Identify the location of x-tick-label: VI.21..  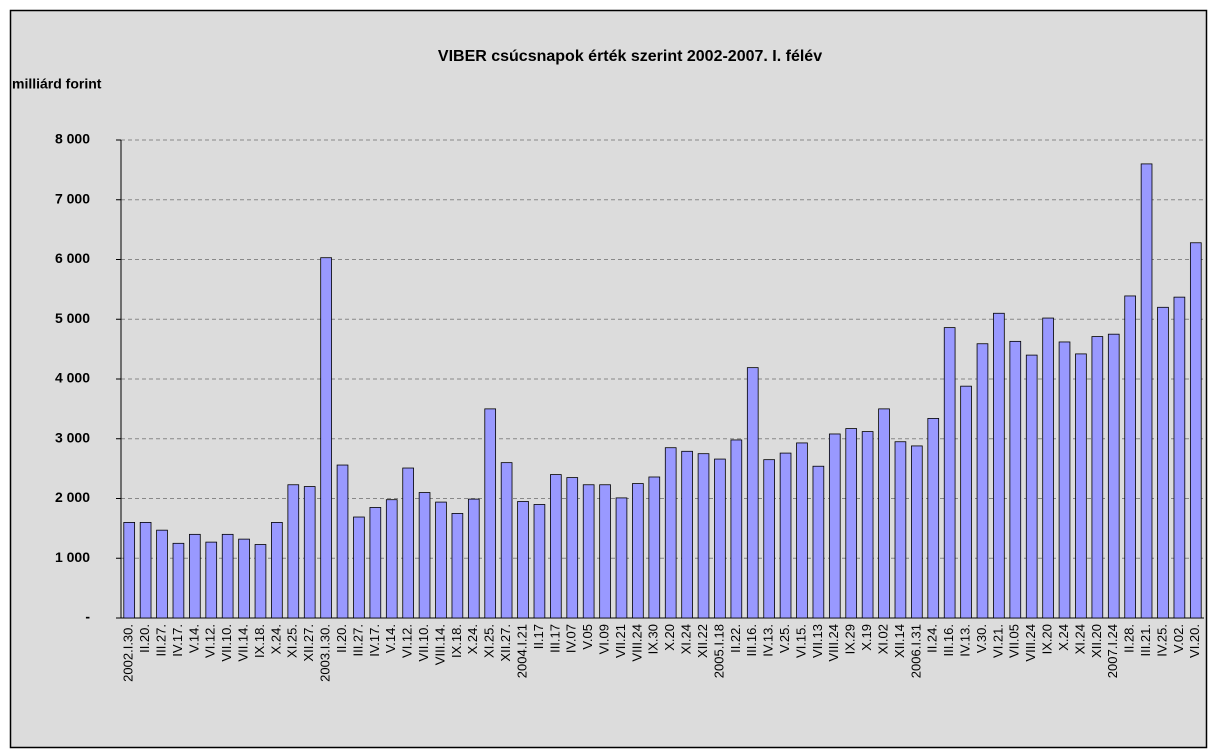
(997, 641).